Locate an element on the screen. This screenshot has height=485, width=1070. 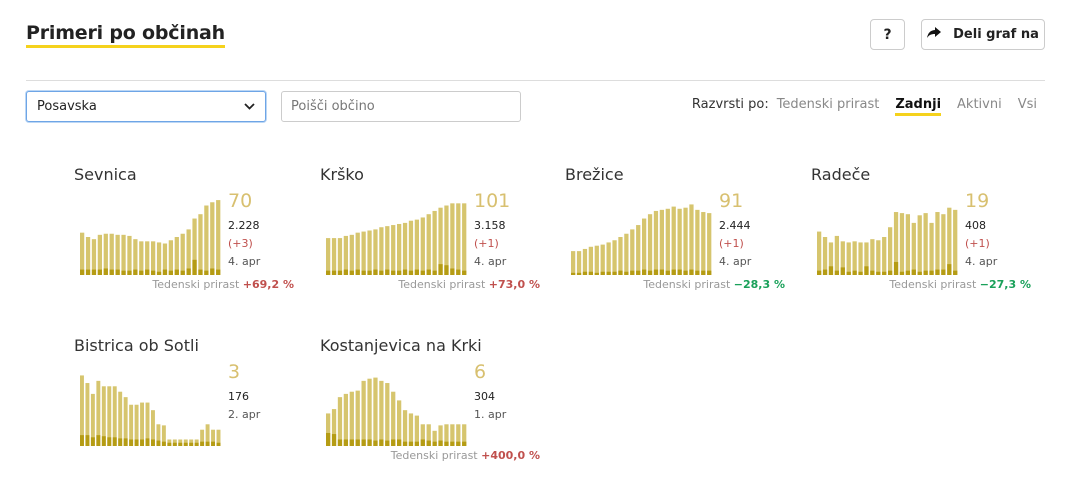
help-label: ? is located at coordinates (887, 34).